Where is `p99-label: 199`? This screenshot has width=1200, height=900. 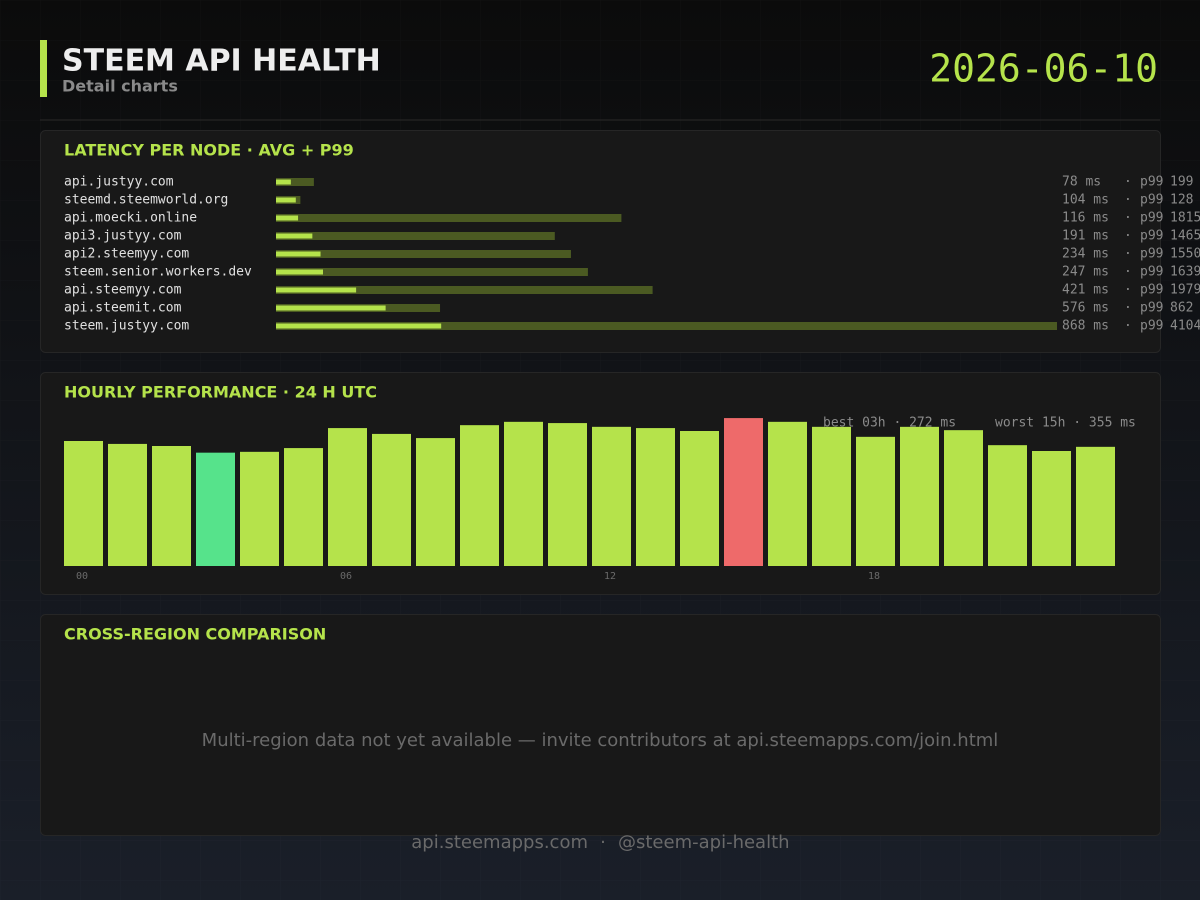 p99-label: 199 is located at coordinates (1181, 182).